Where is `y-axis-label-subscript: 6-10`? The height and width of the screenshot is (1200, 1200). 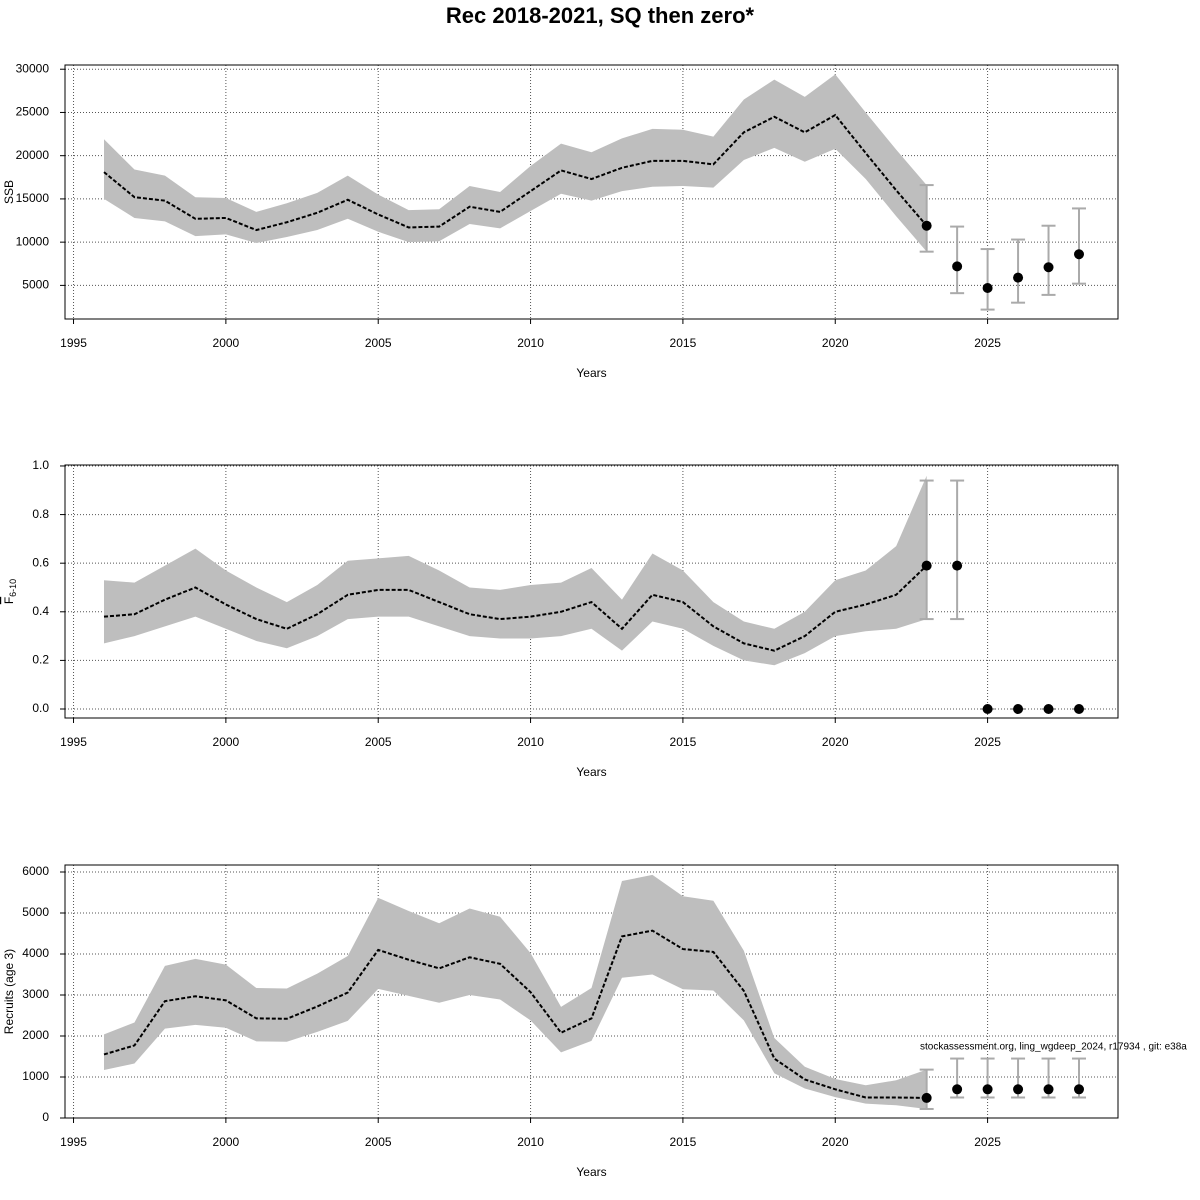
y-axis-label-subscript: 6-10 is located at coordinates (13, 588).